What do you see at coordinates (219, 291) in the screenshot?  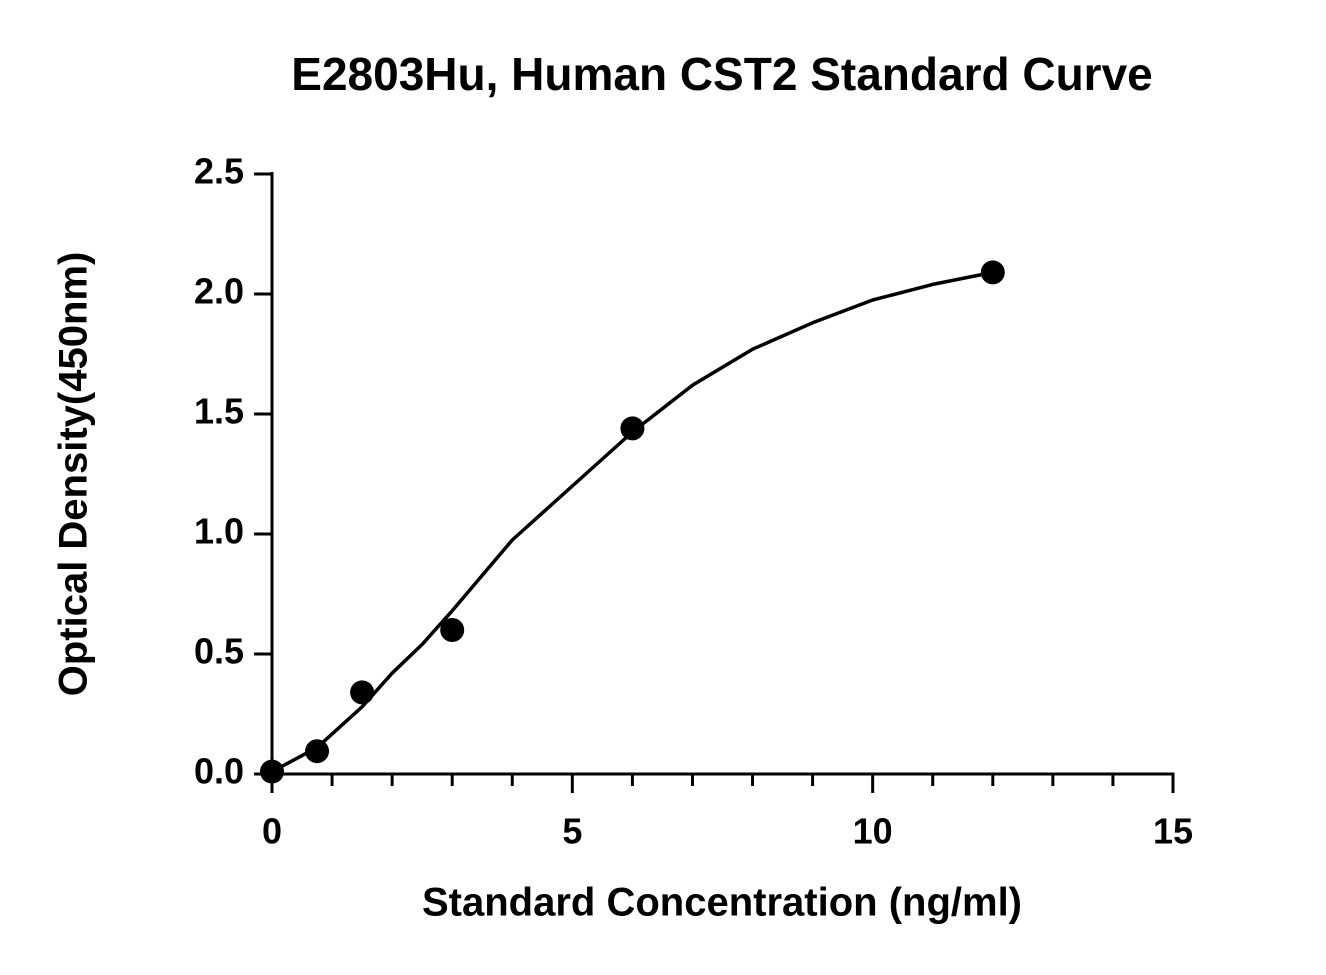 I see `y-tick-label: 2.0` at bounding box center [219, 291].